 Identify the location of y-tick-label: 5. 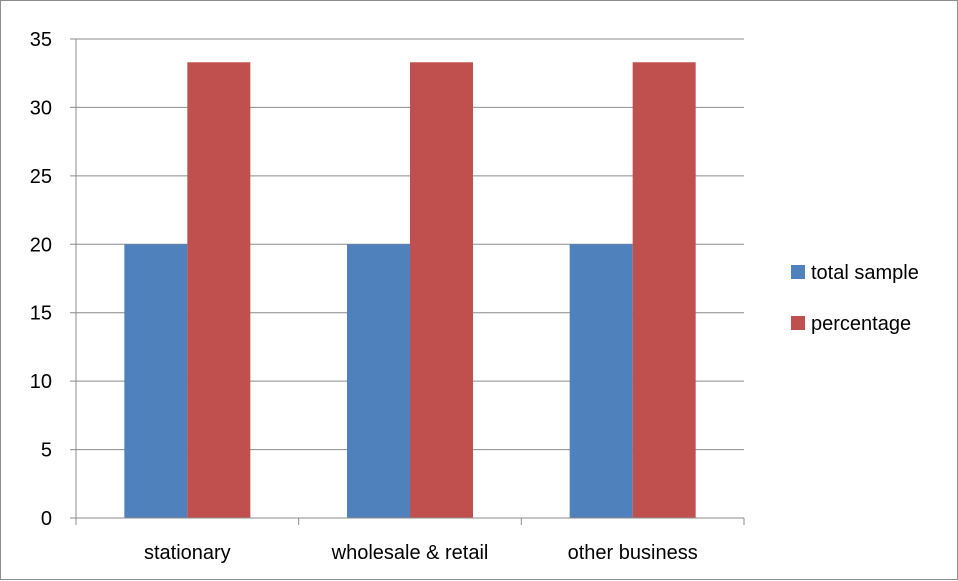
(46, 451).